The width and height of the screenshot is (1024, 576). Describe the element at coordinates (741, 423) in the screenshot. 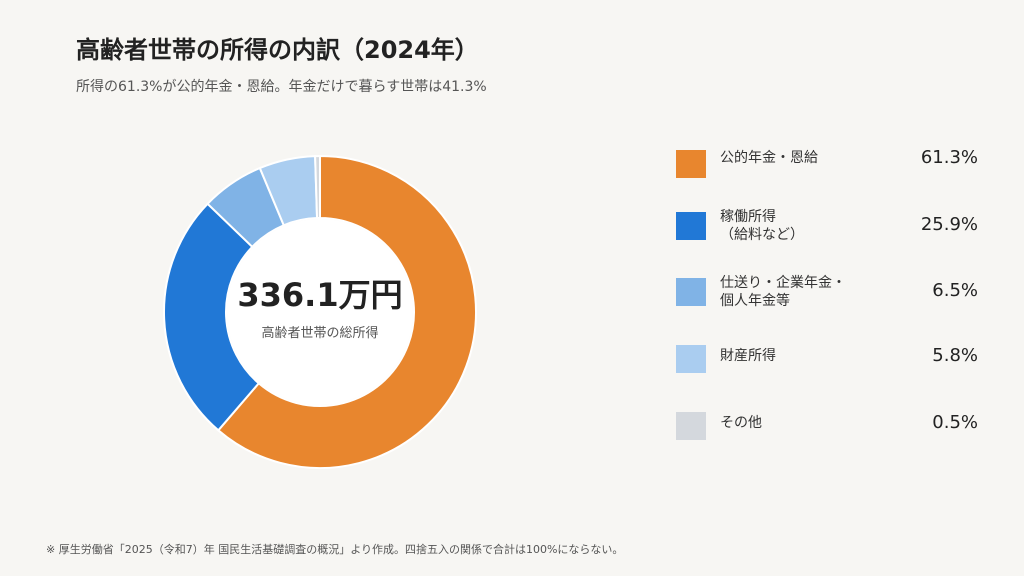

I see `legend-label: その他` at that location.